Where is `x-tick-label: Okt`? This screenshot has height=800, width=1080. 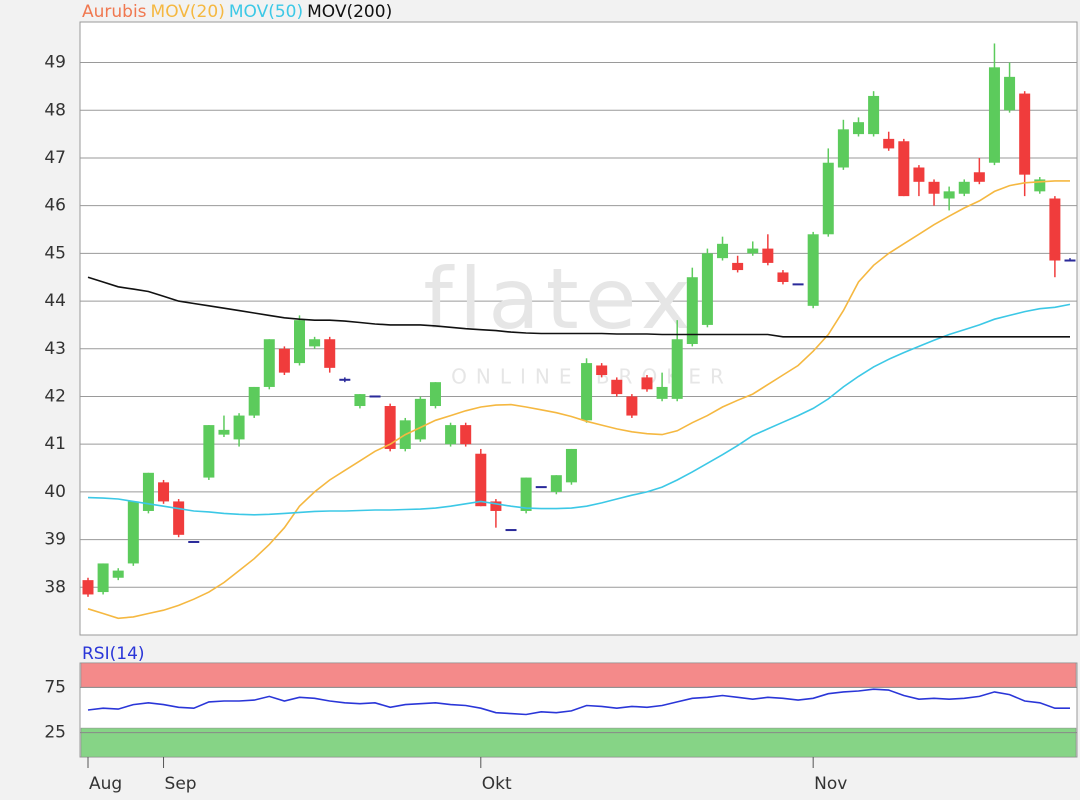
x-tick-label: Okt is located at coordinates (497, 784).